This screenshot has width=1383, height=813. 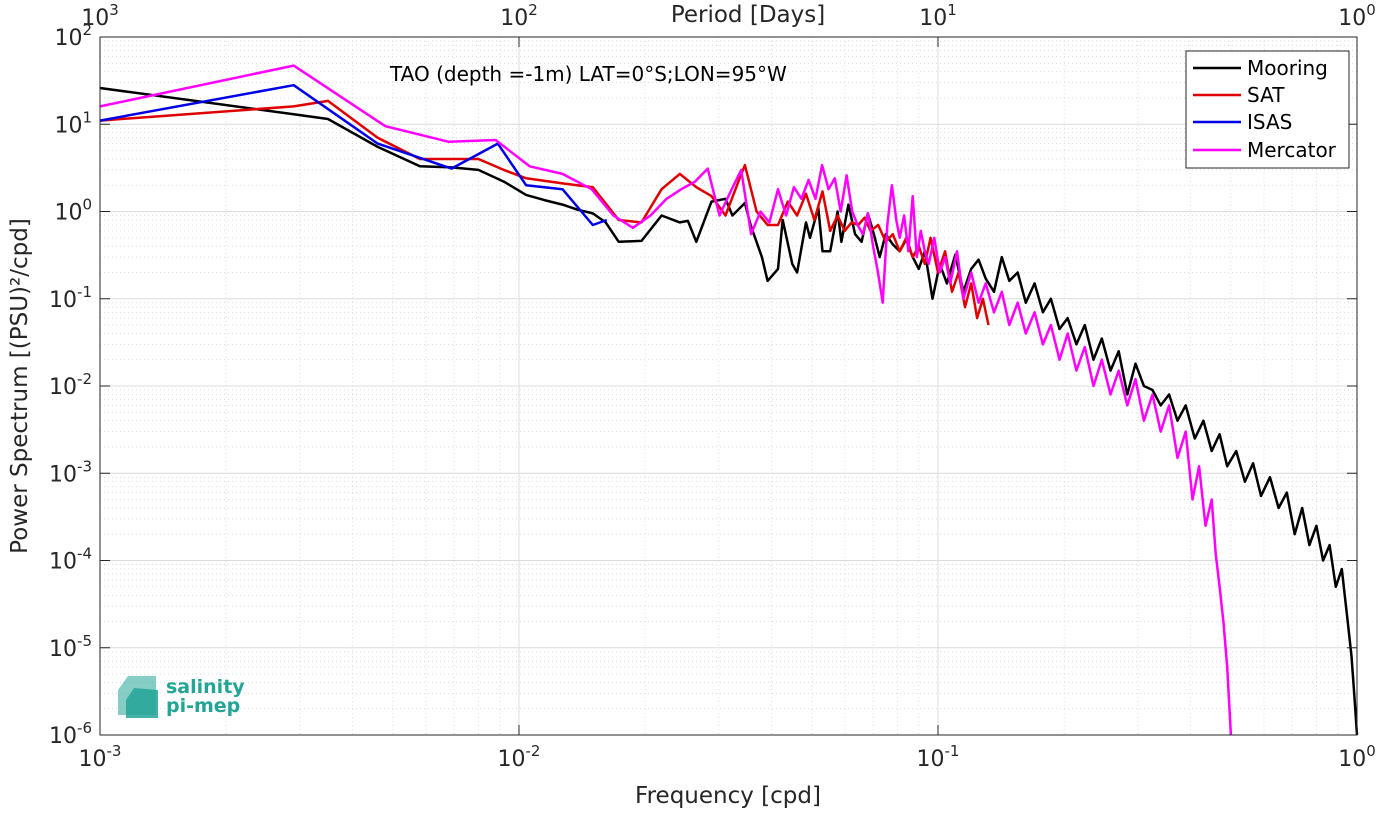 I want to click on legend: Mooring SAT ISAS Mercator, so click(x=1267, y=109).